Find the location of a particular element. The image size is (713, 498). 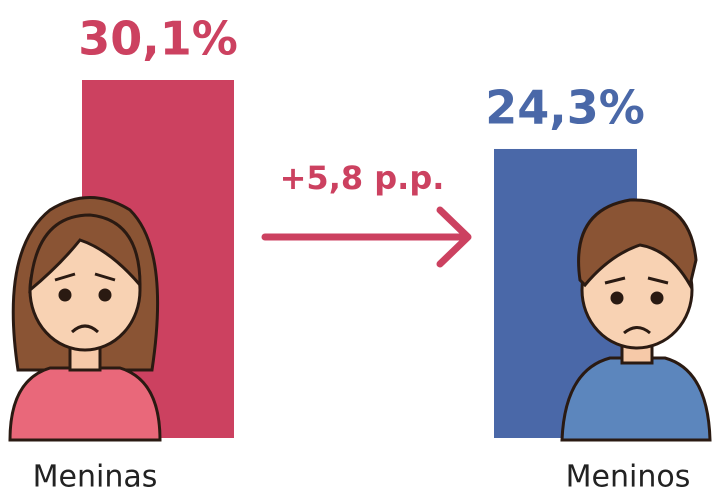

value-label: 30,1% is located at coordinates (158, 39).